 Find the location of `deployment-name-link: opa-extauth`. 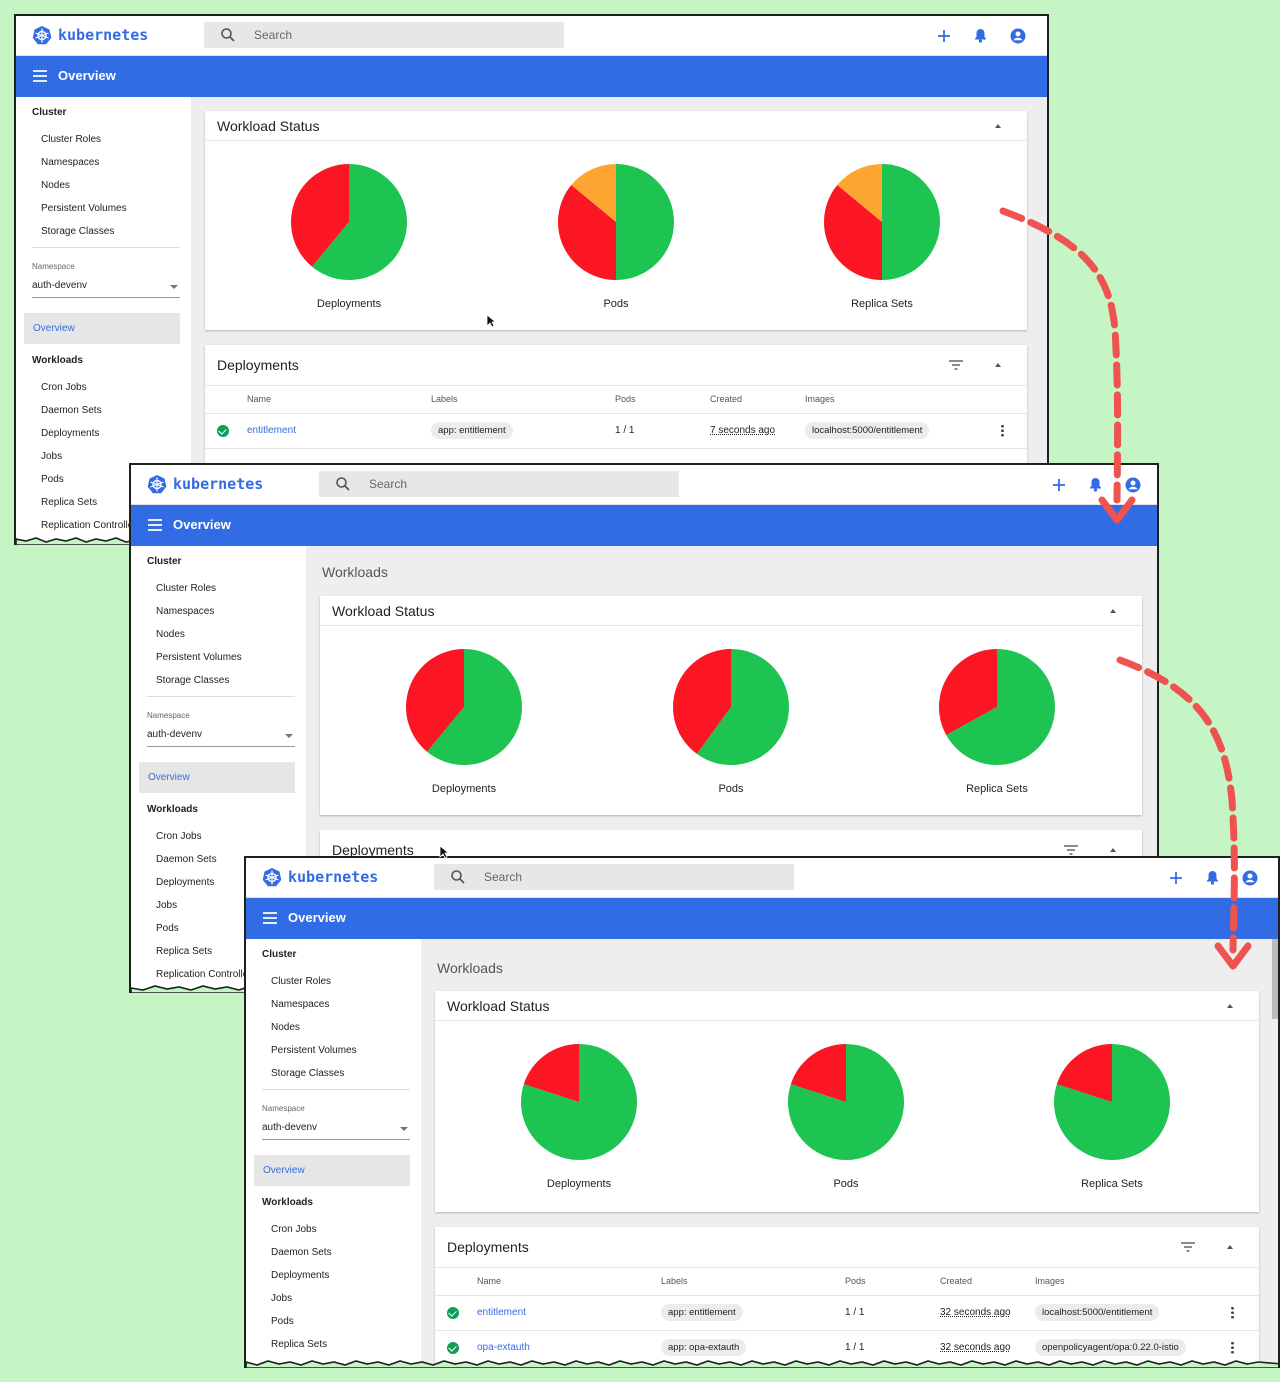

deployment-name-link: opa-extauth is located at coordinates (503, 1347).